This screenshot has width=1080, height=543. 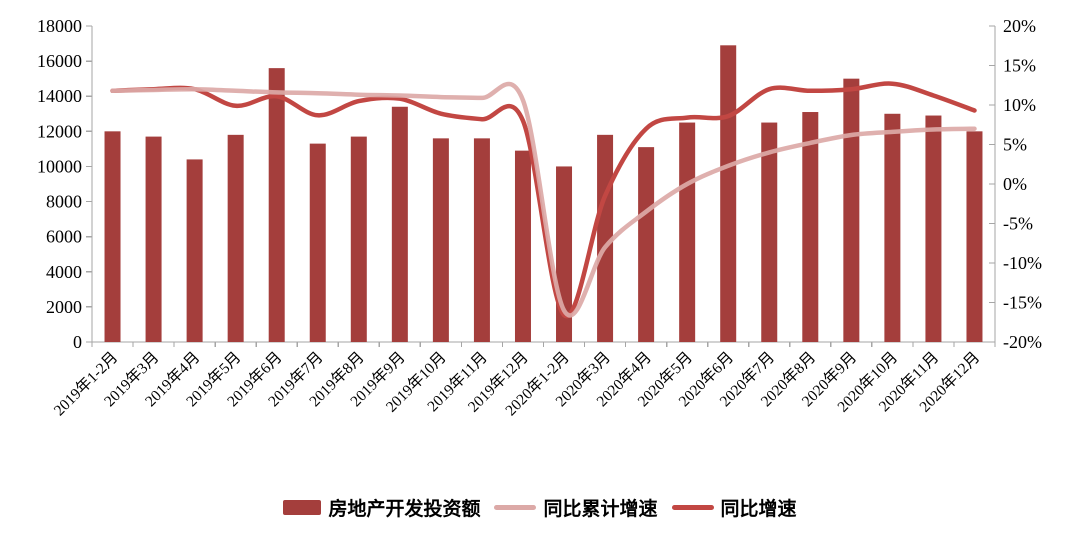 What do you see at coordinates (1022, 263) in the screenshot?
I see `right-axis-tick-label: -10%` at bounding box center [1022, 263].